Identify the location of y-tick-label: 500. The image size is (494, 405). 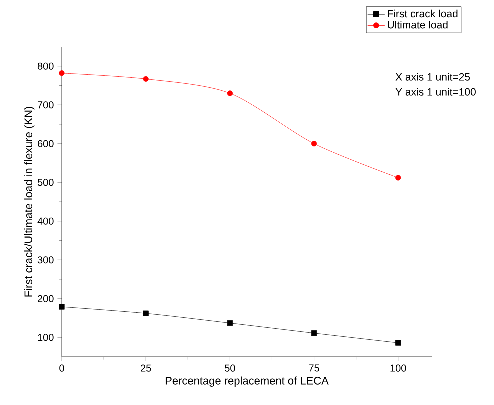
(46, 182).